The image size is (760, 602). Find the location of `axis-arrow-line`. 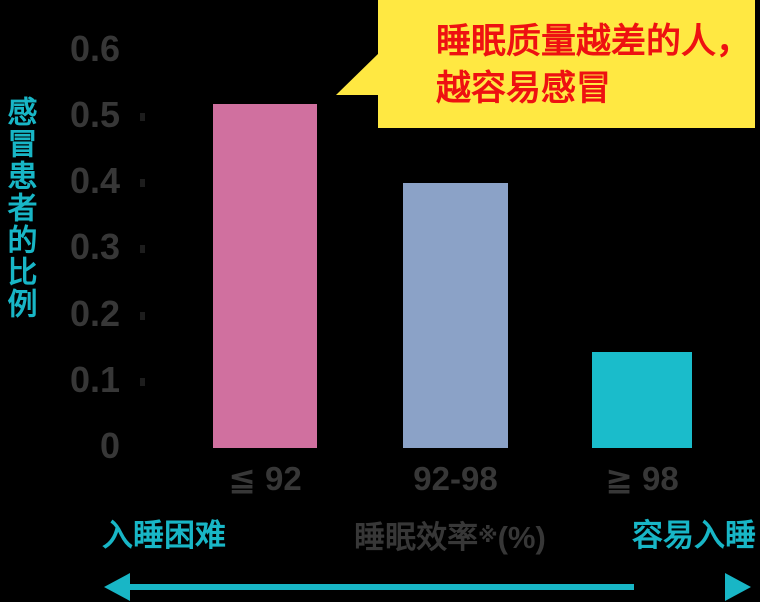

axis-arrow-line is located at coordinates (378, 587).